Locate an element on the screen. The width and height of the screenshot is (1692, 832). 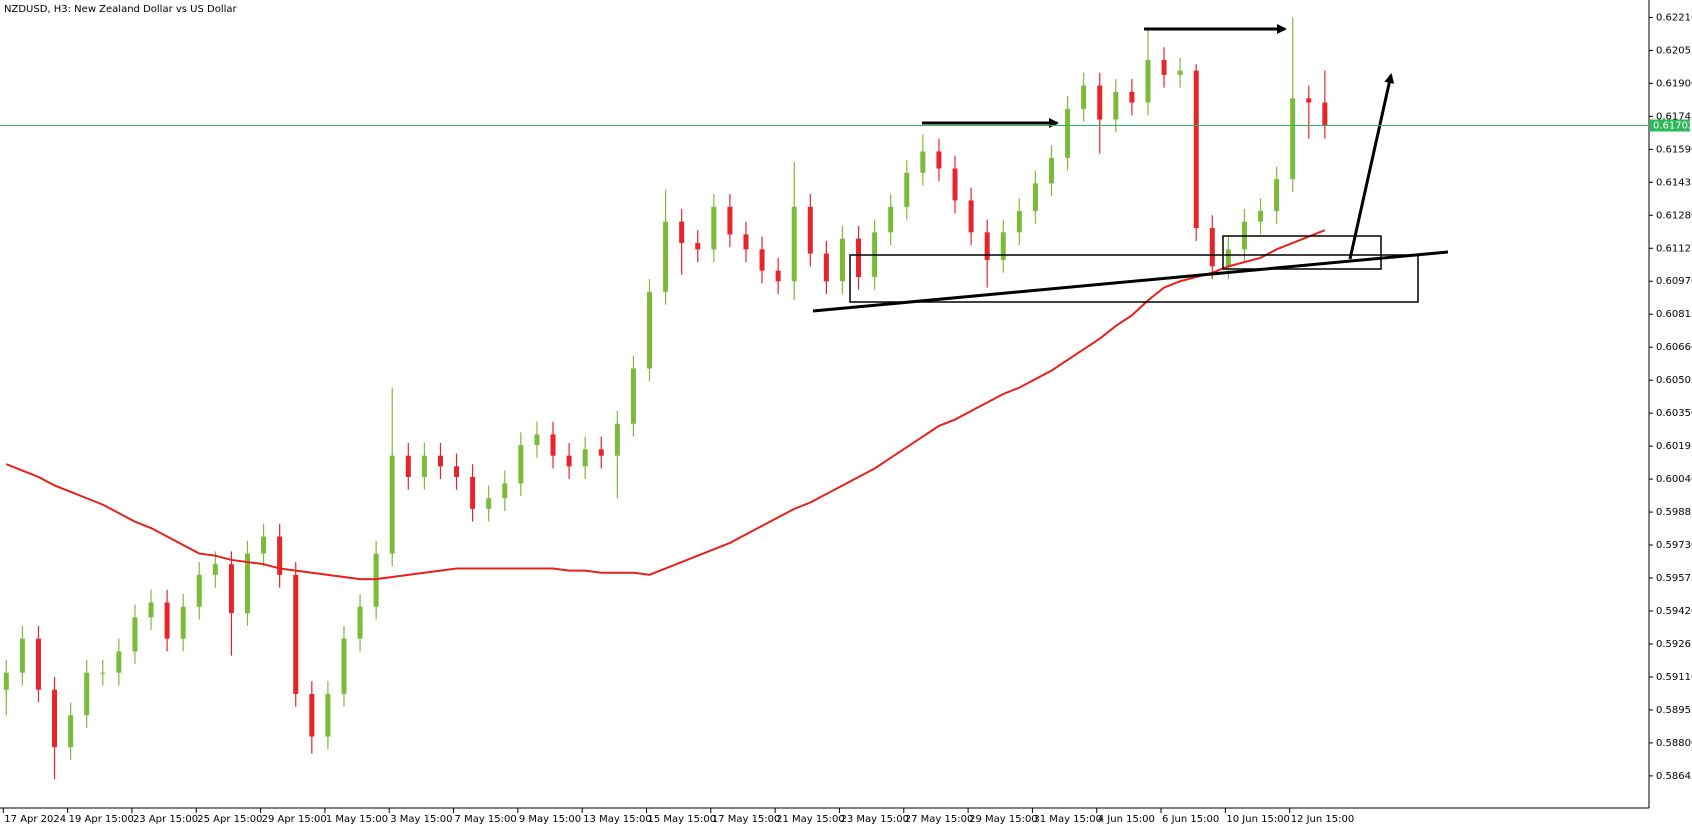
y-tick-label: 0.59575 is located at coordinates (1674, 578).